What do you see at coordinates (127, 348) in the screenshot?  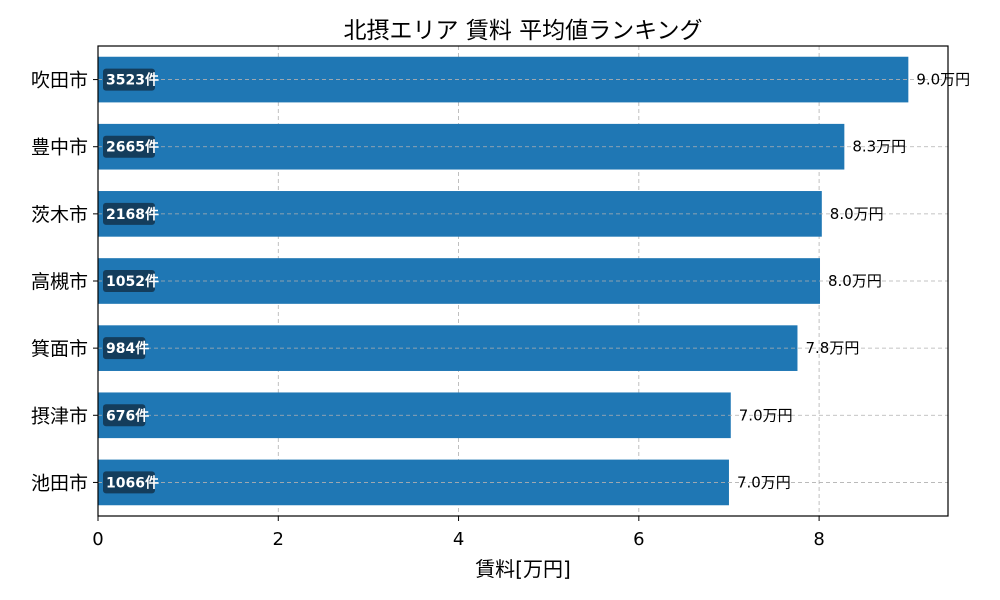 I see `count-label: 984件` at bounding box center [127, 348].